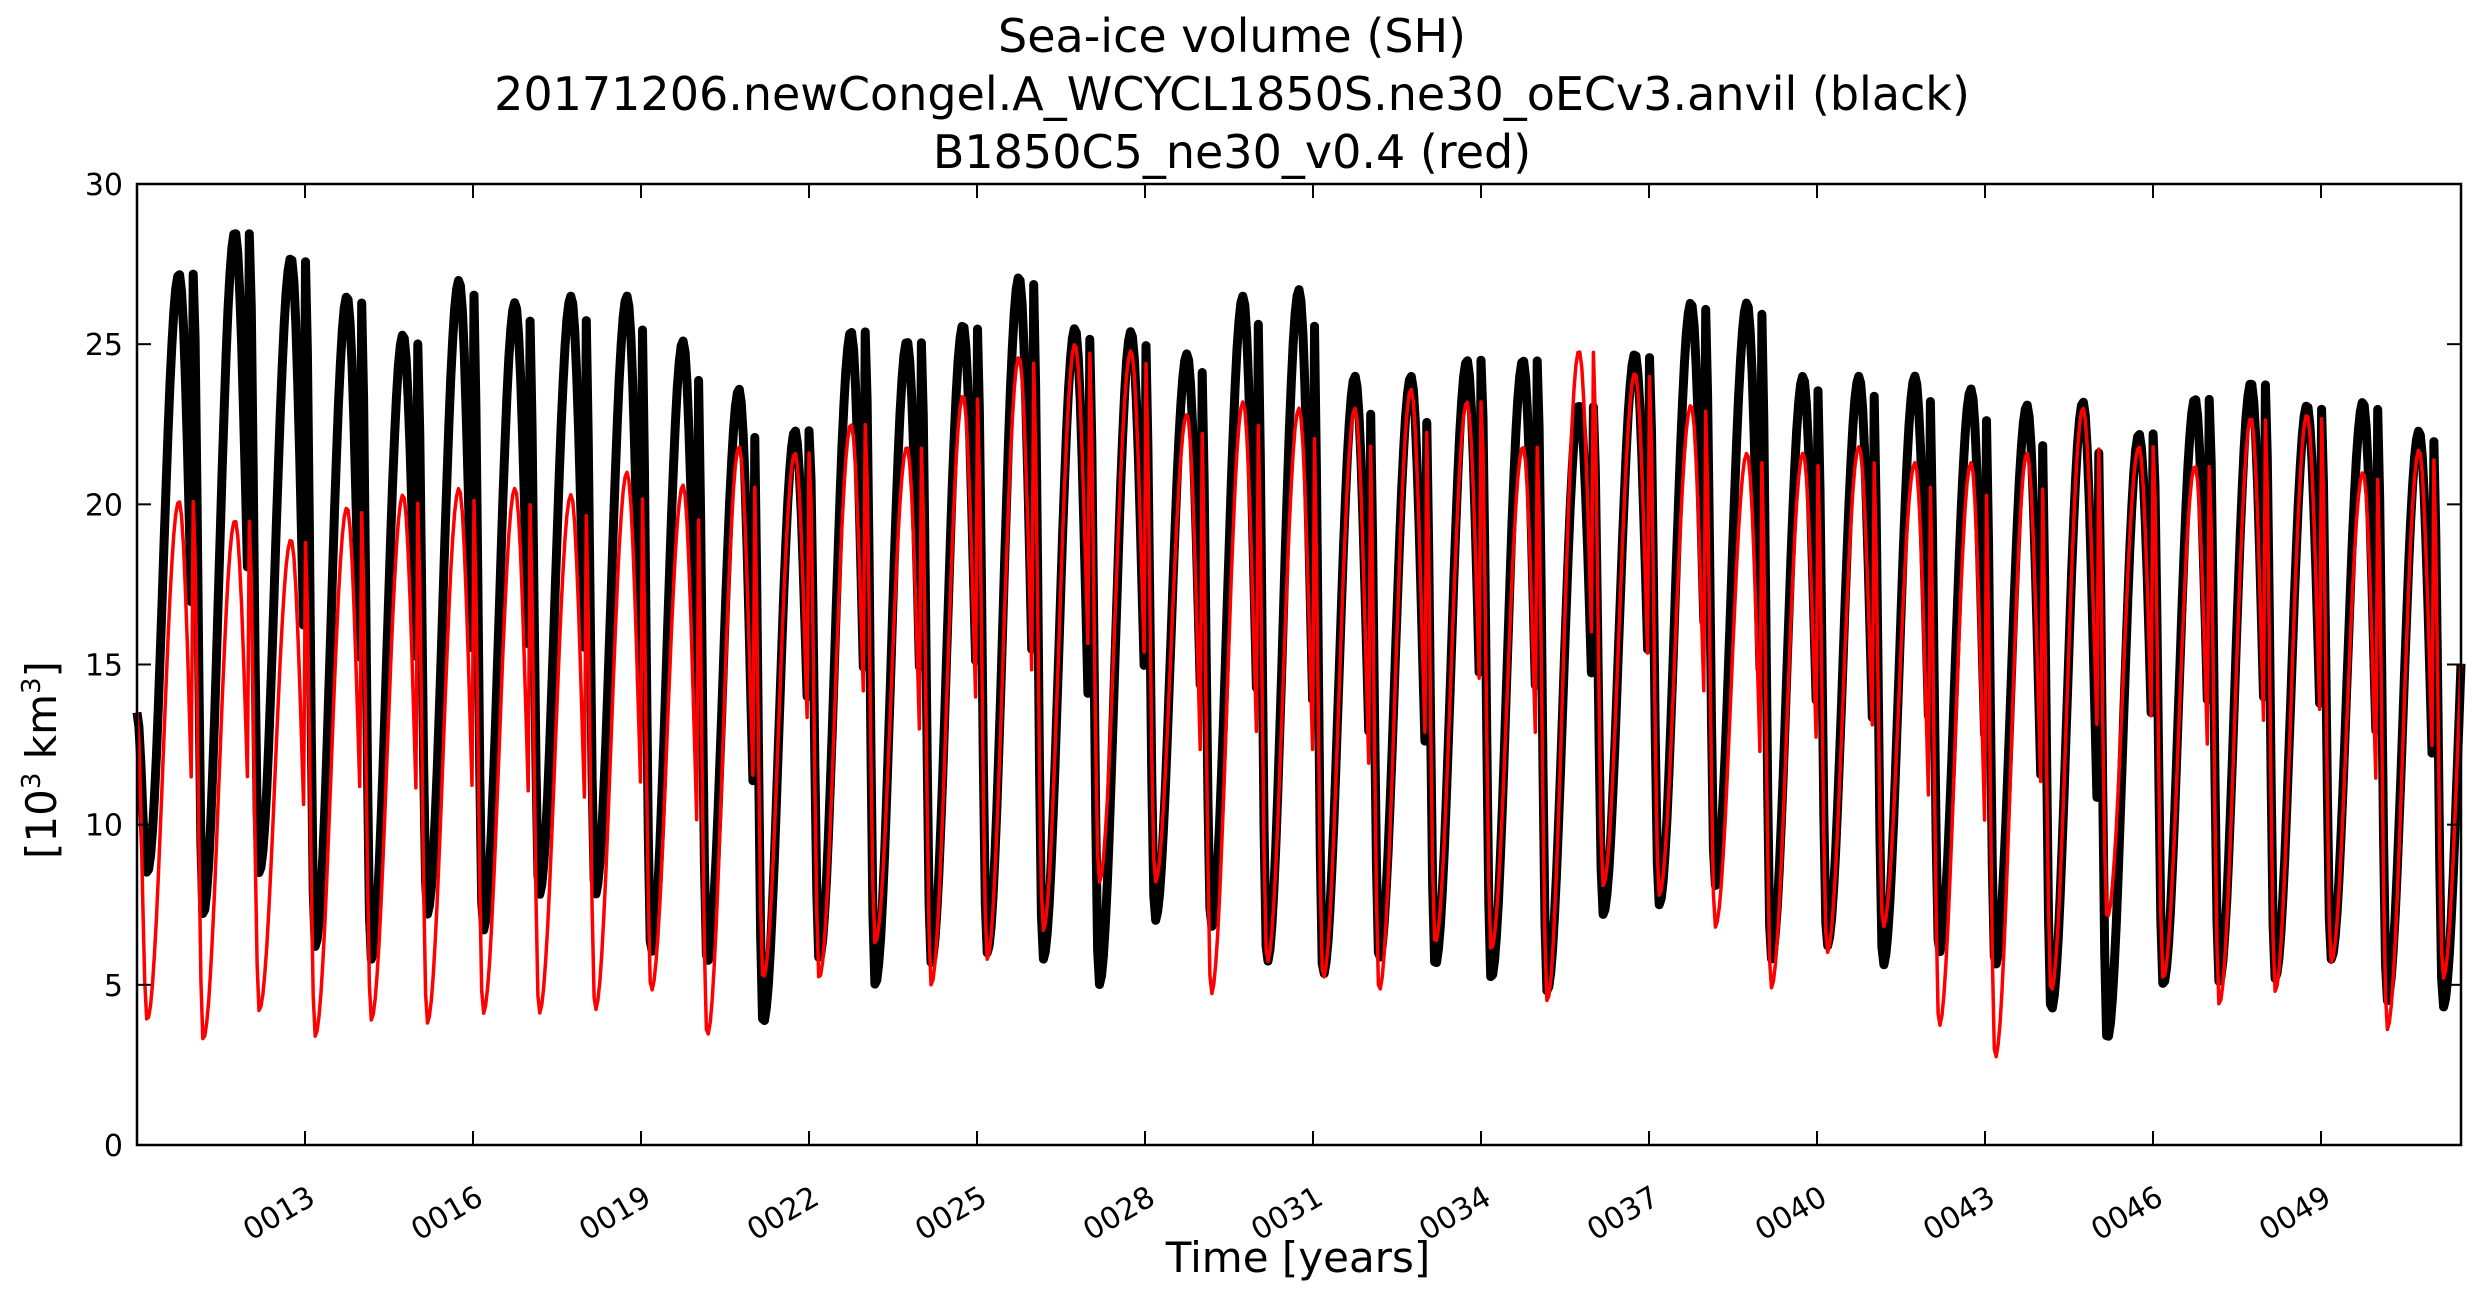  Describe the element at coordinates (104, 826) in the screenshot. I see `y-tick-label: 10` at that location.